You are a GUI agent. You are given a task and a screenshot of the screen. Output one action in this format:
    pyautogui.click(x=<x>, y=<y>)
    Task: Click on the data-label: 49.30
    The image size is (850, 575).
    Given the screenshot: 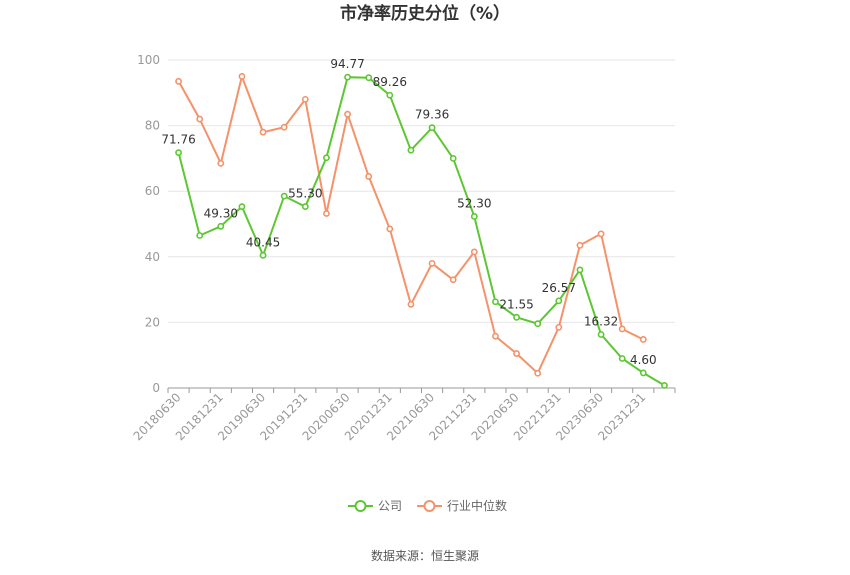 What is the action you would take?
    pyautogui.click(x=221, y=213)
    